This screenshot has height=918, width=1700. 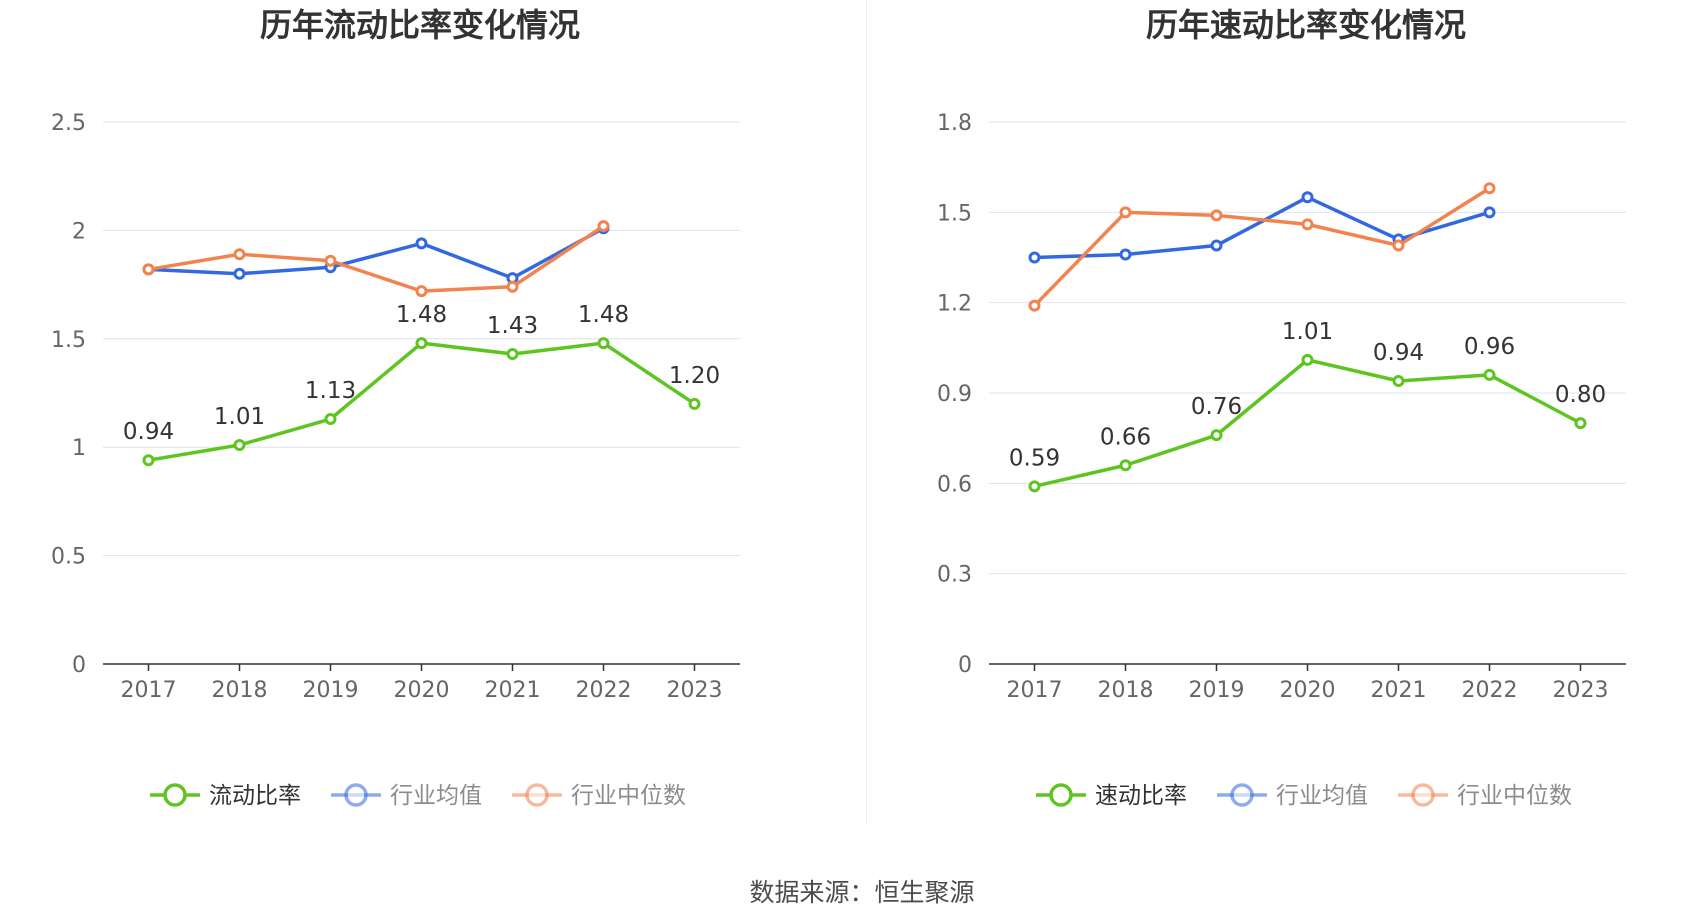 What do you see at coordinates (954, 484) in the screenshot?
I see `y-tick-label: 0.6` at bounding box center [954, 484].